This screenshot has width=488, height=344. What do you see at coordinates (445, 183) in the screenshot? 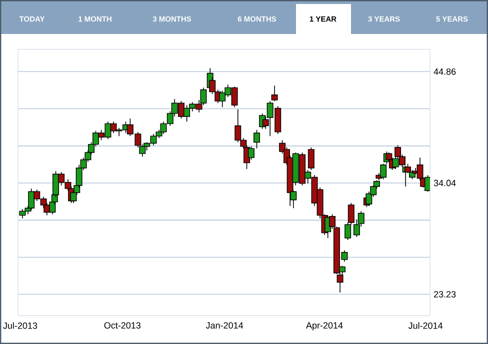
I see `y-tick-label: 34.04` at bounding box center [445, 183].